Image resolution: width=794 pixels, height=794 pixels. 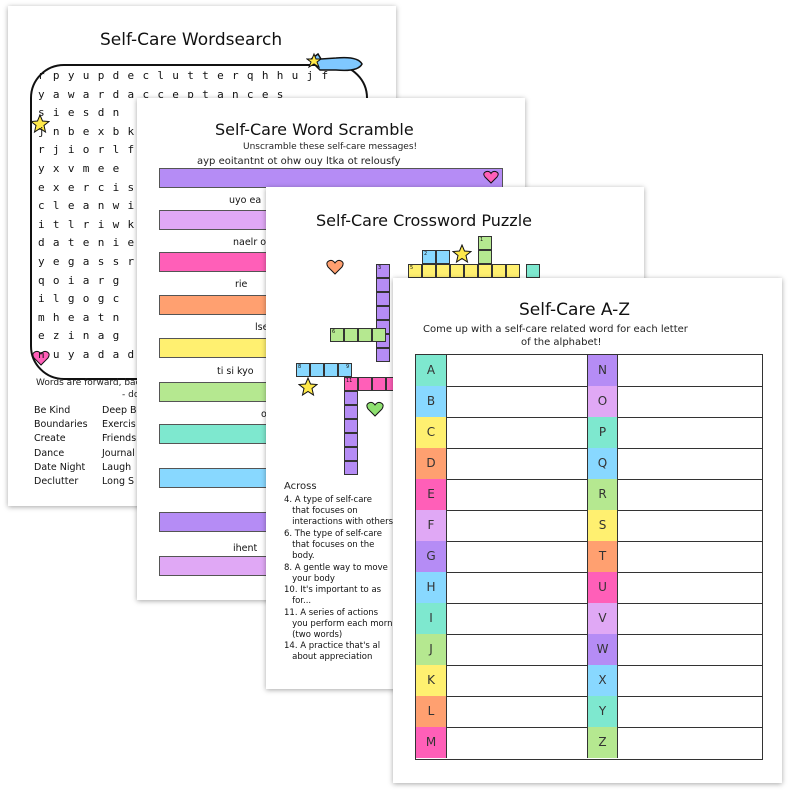 What do you see at coordinates (431, 742) in the screenshot?
I see `letter-cell: M` at bounding box center [431, 742].